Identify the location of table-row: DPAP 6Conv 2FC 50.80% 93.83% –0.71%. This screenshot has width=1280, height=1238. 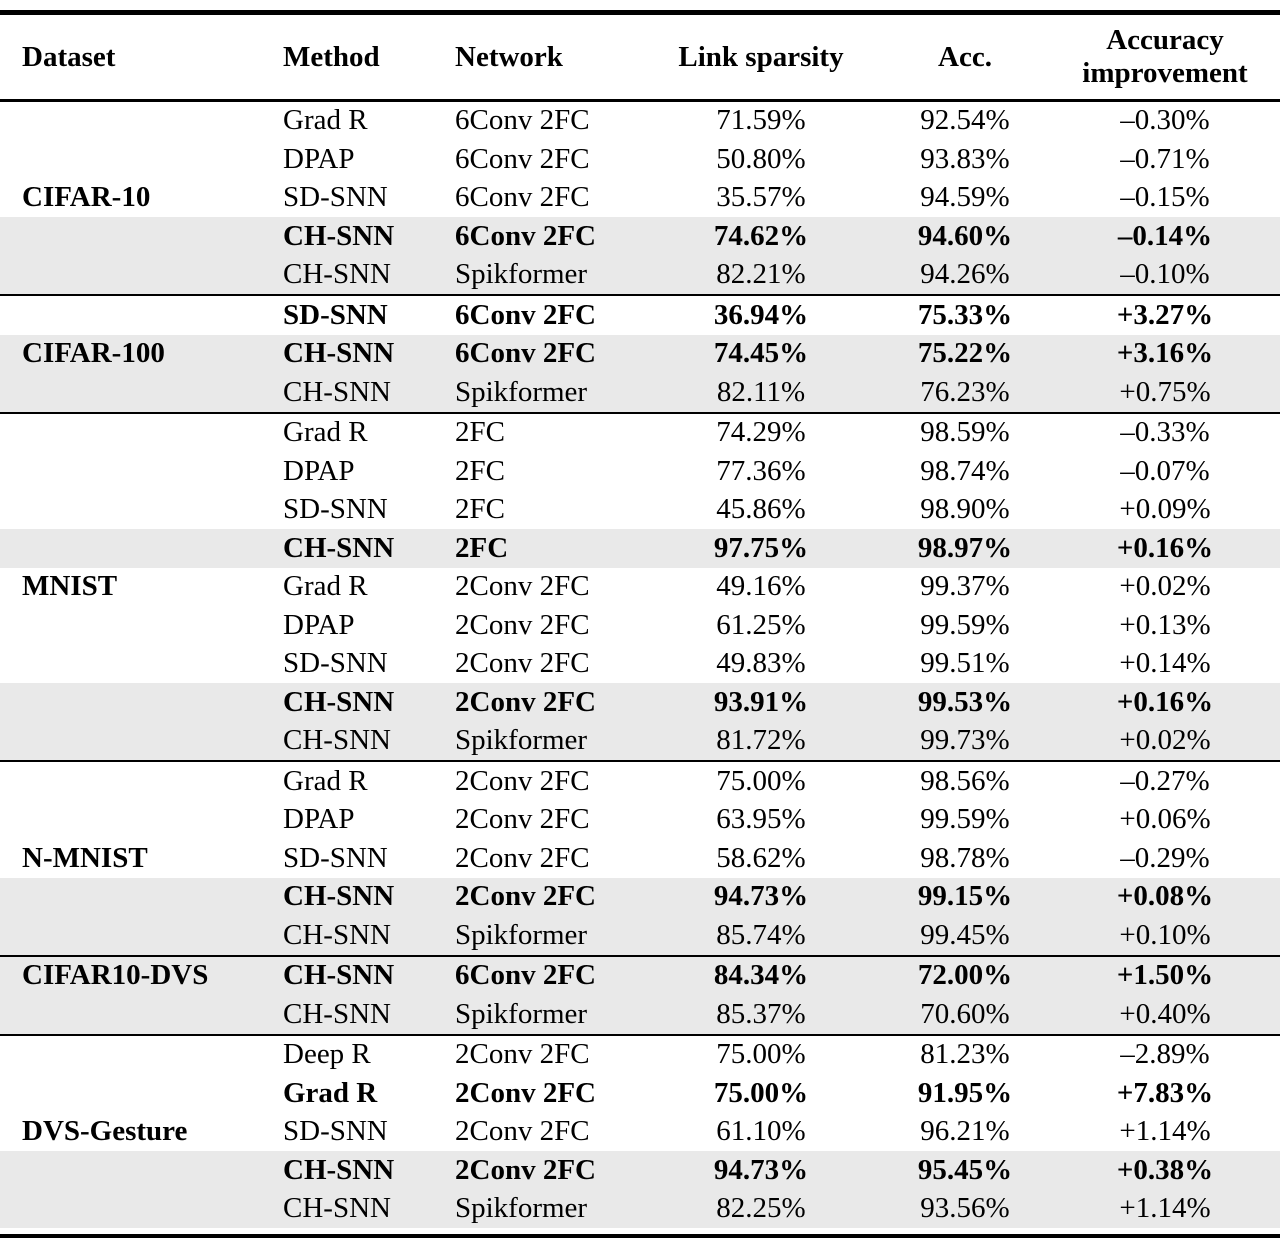
(640, 159).